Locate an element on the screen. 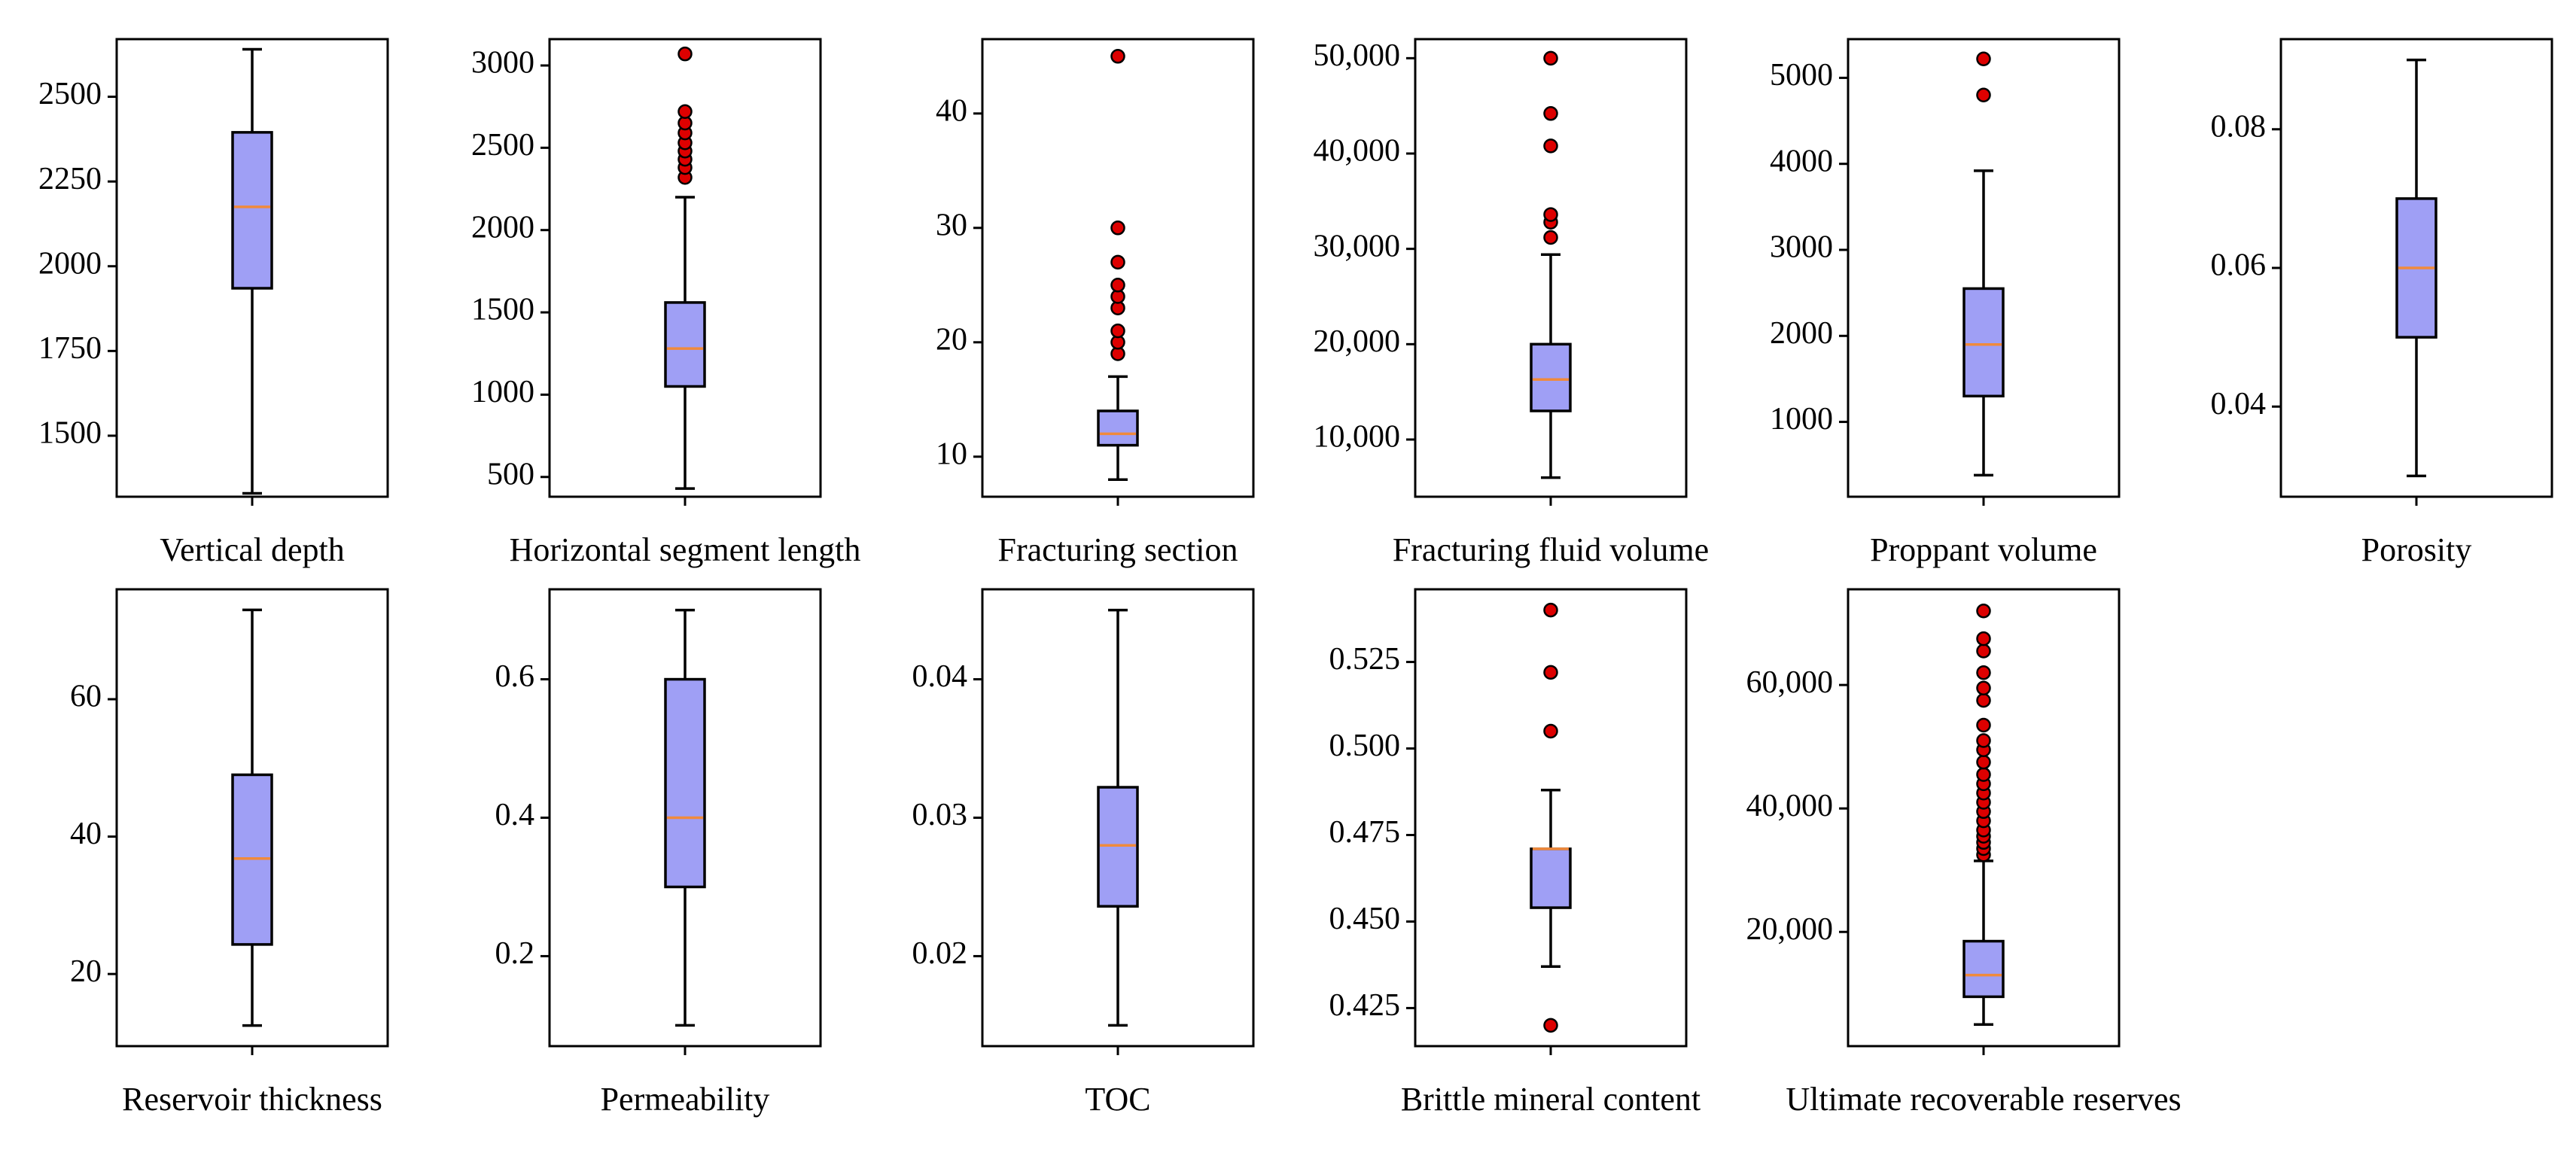  x-axis-label: Fracturing section is located at coordinates (1118, 549).